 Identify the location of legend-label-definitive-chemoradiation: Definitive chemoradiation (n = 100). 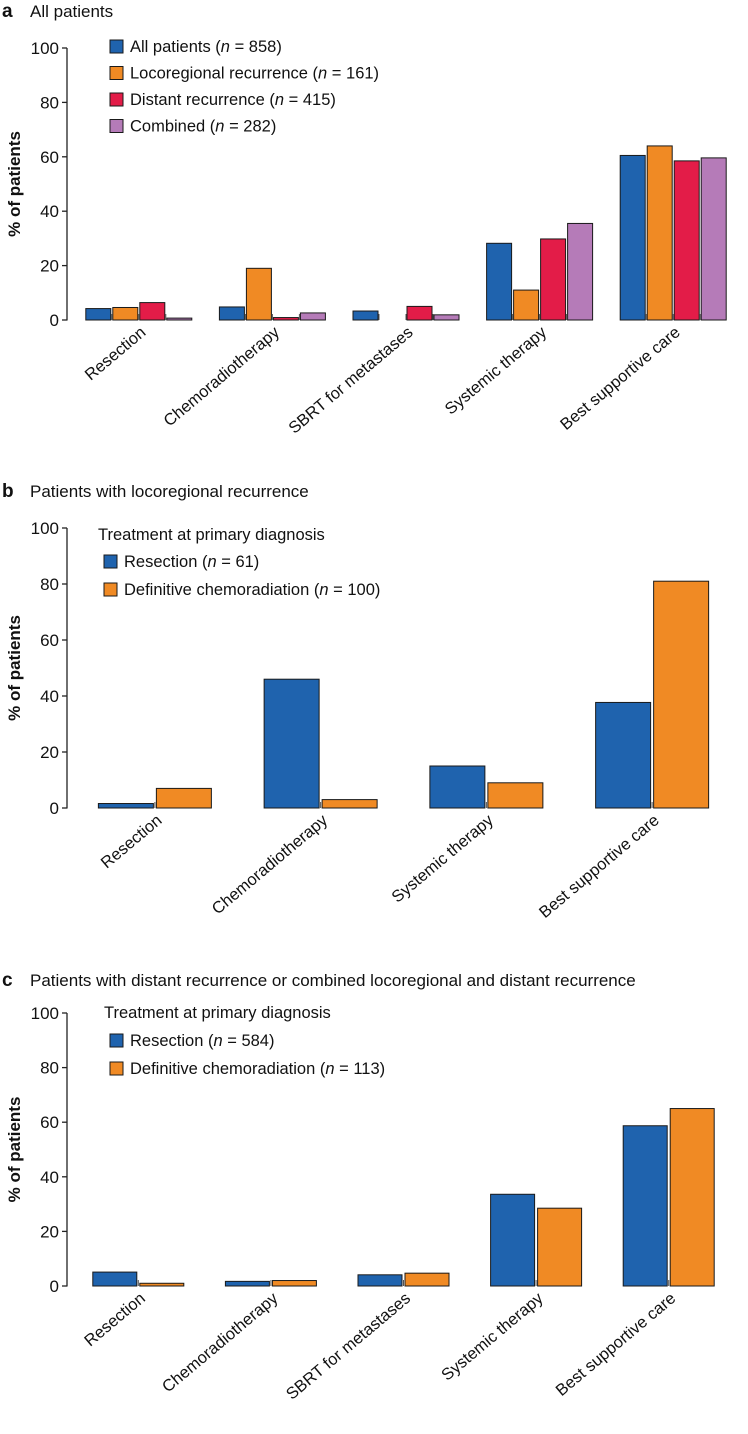
(252, 590).